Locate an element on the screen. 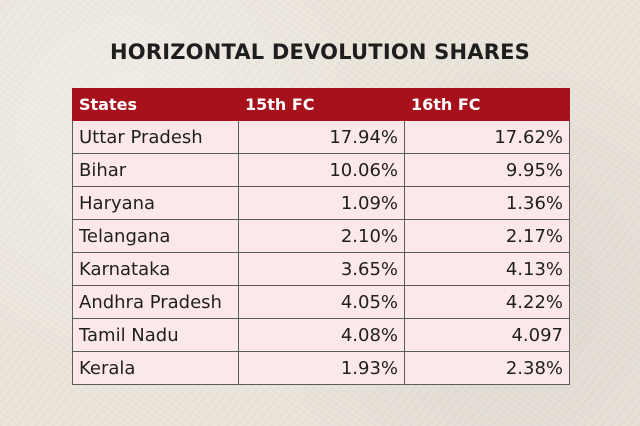 This screenshot has height=426, width=640. fc15-share-cell: 10.06% is located at coordinates (321, 170).